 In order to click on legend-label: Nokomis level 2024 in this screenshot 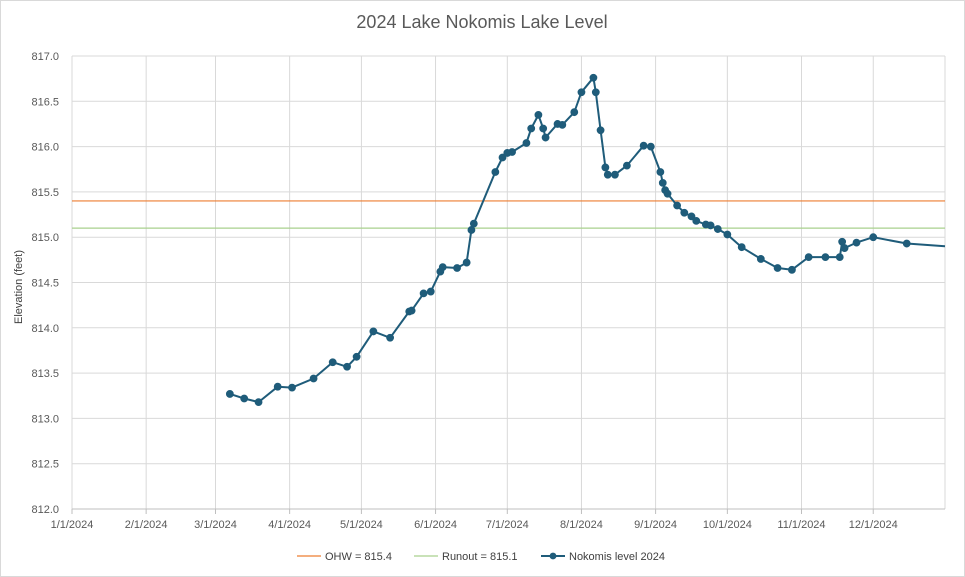, I will do `click(617, 557)`.